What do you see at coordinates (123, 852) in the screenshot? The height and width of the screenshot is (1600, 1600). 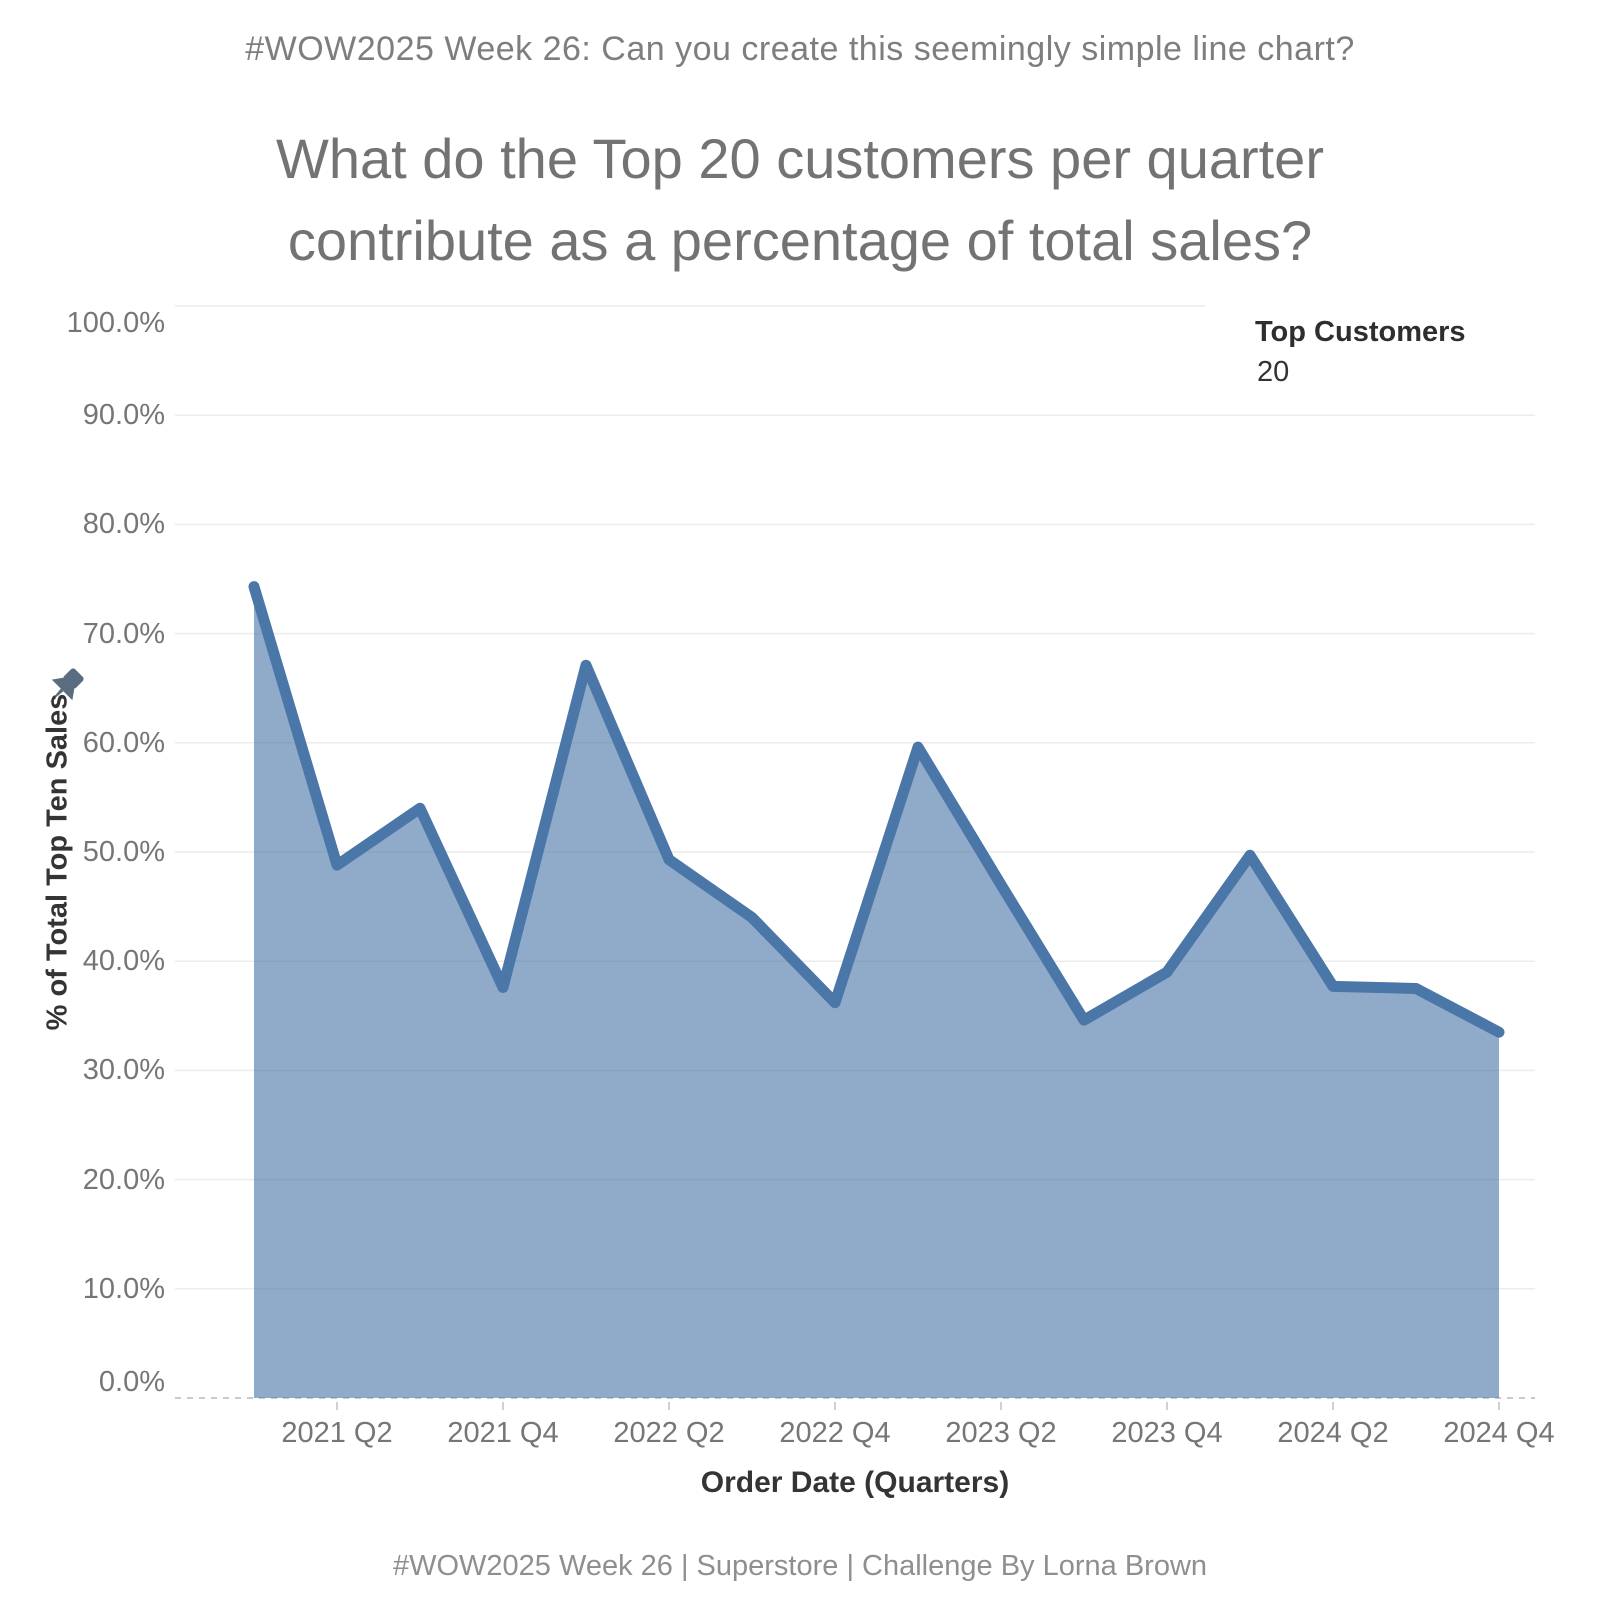 I see `y-tick-label: 50.0%` at bounding box center [123, 852].